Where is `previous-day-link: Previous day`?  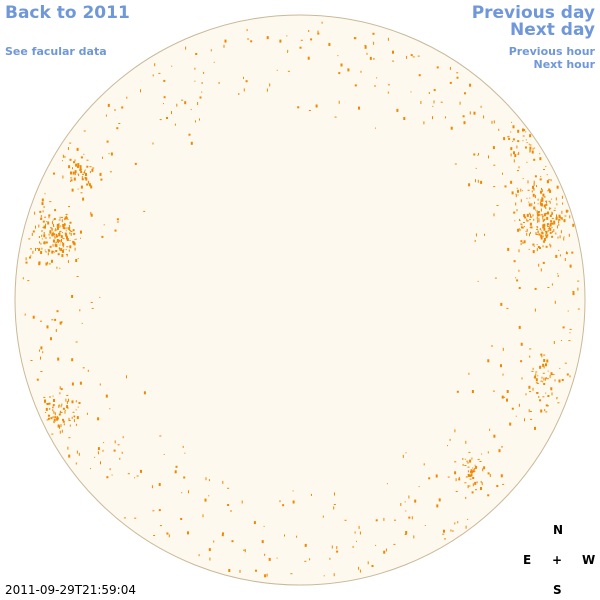
previous-day-link: Previous day is located at coordinates (533, 13).